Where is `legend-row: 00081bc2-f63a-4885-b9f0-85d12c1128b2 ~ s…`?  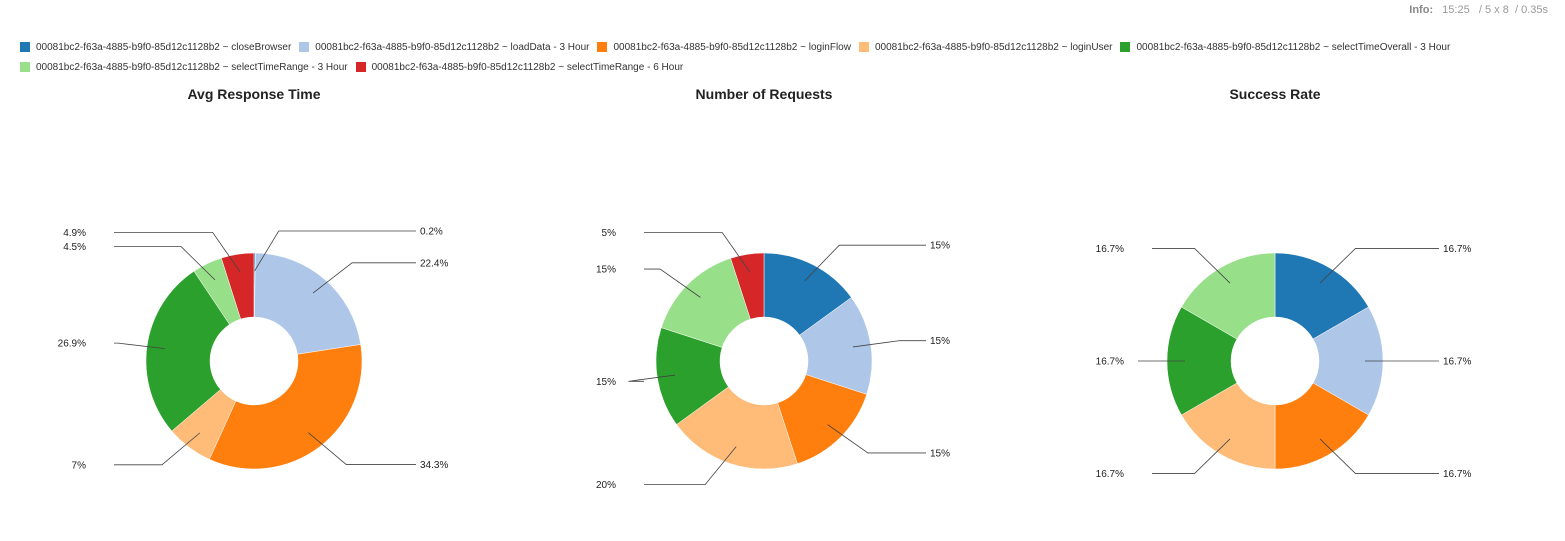 legend-row: 00081bc2-f63a-4885-b9f0-85d12c1128b2 ~ s… is located at coordinates (780, 67).